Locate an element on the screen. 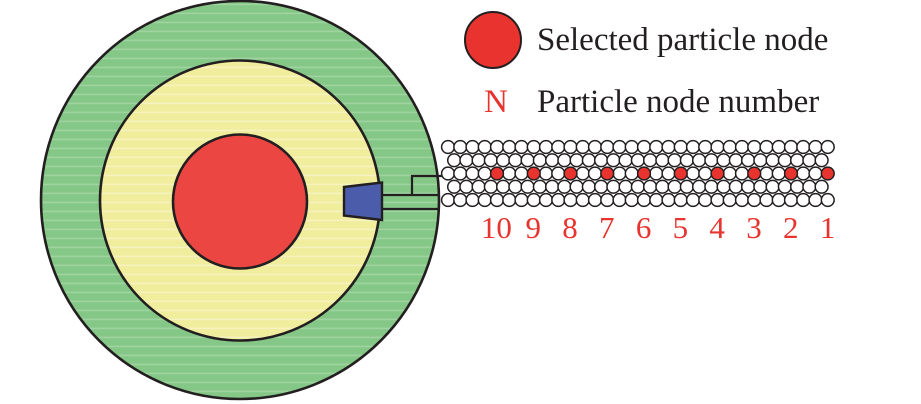 The width and height of the screenshot is (921, 404). legend-selected-node-swatch is located at coordinates (493, 40).